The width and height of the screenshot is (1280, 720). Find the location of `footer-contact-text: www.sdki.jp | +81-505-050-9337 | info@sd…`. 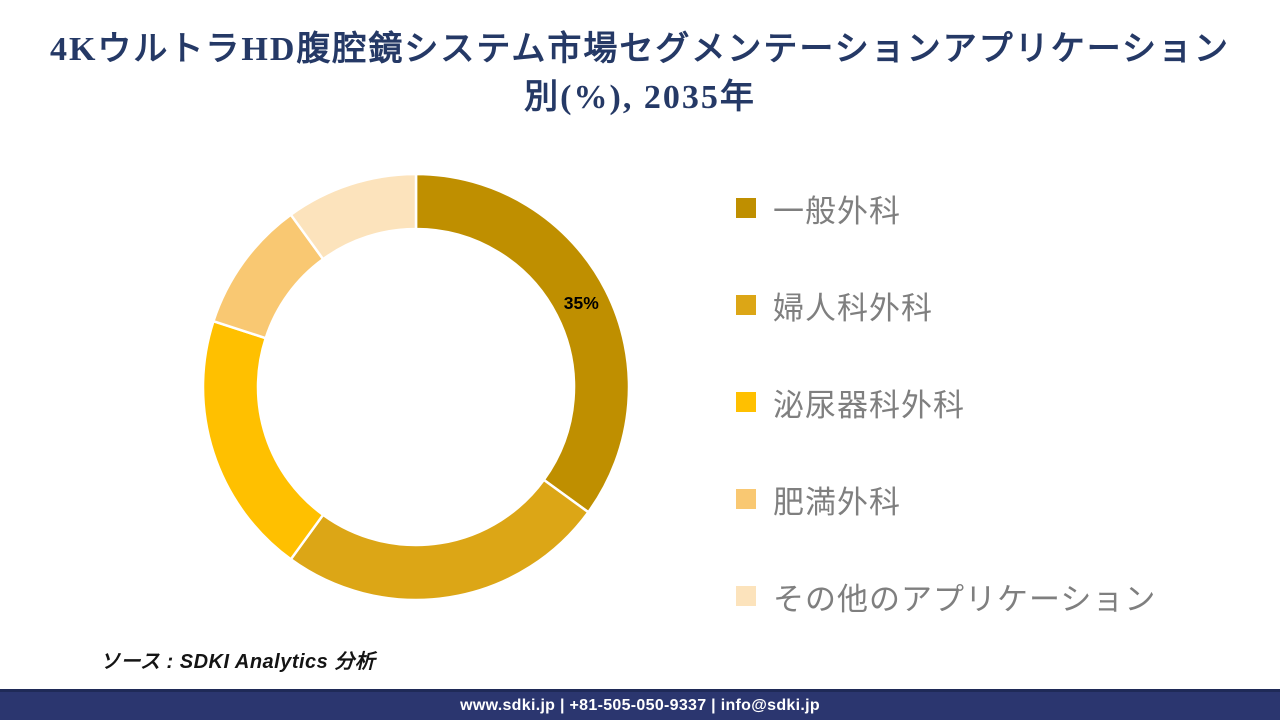

footer-contact-text: www.sdki.jp | +81-505-050-9337 | info@sd… is located at coordinates (640, 705).